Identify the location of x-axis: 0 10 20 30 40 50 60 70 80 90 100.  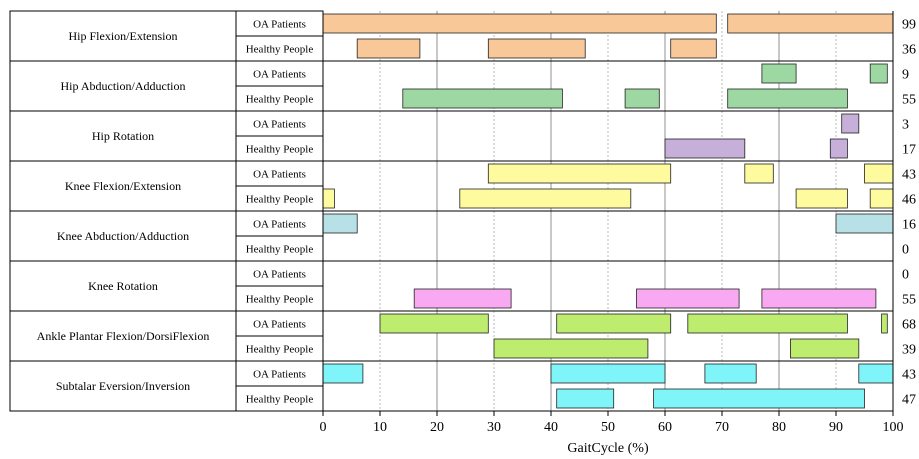
(612, 422).